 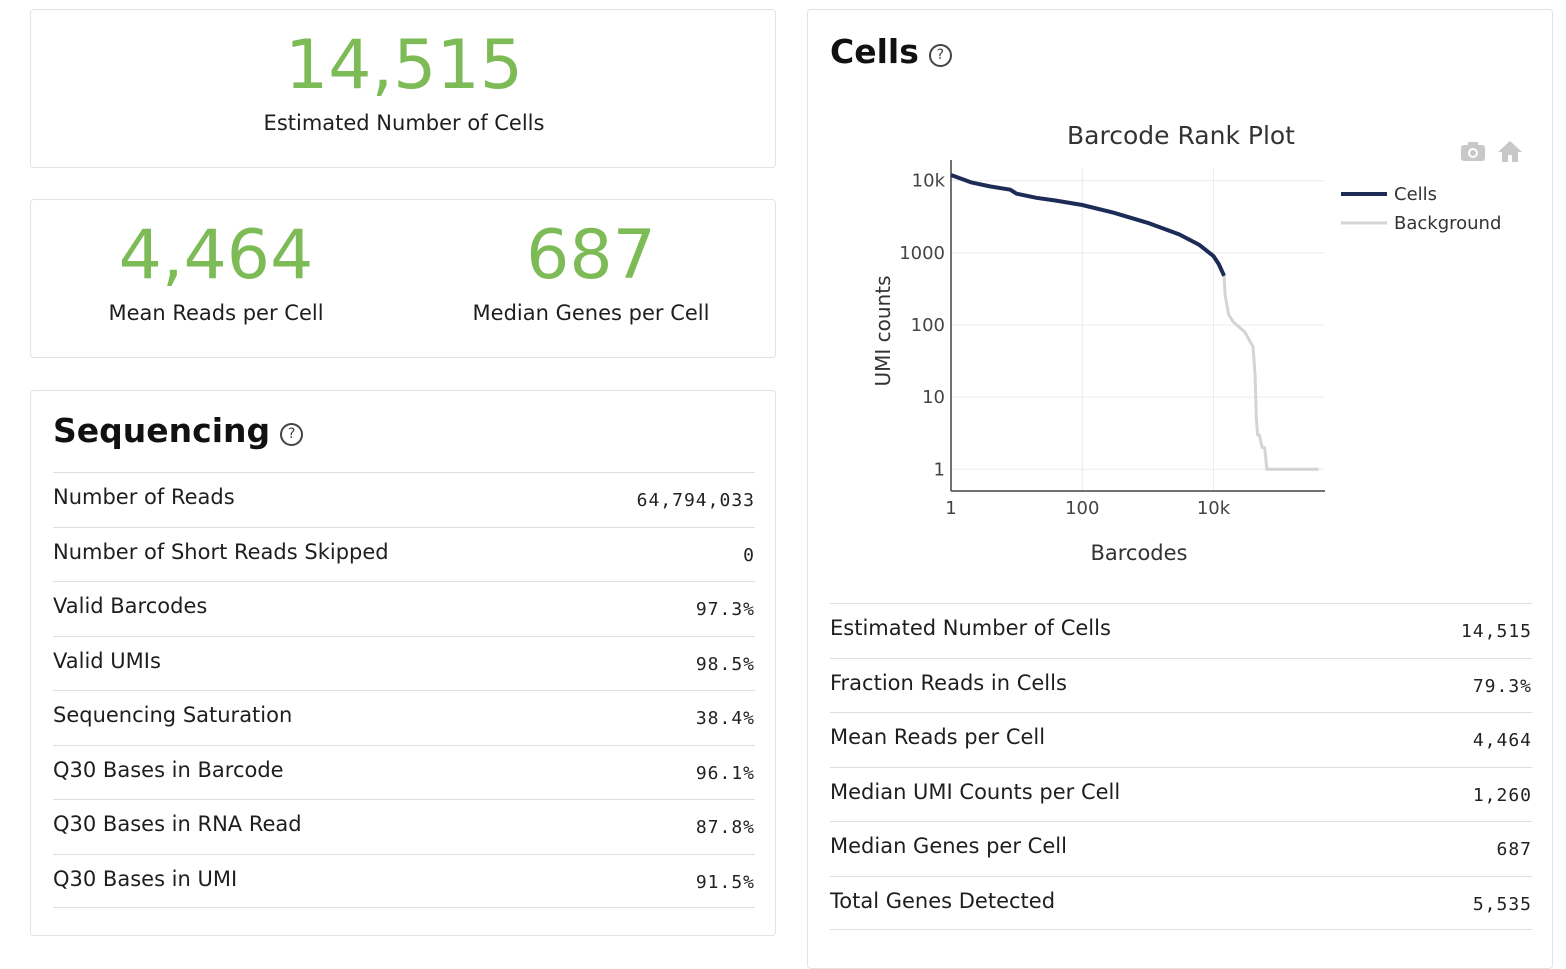 What do you see at coordinates (938, 737) in the screenshot?
I see `metric-name: Mean Reads per Cell` at bounding box center [938, 737].